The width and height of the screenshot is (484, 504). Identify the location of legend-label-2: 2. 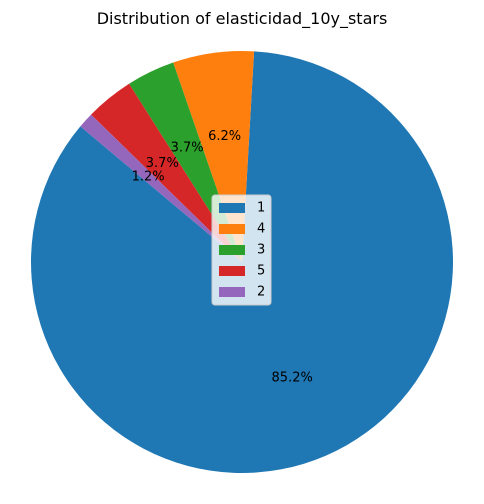
(261, 292).